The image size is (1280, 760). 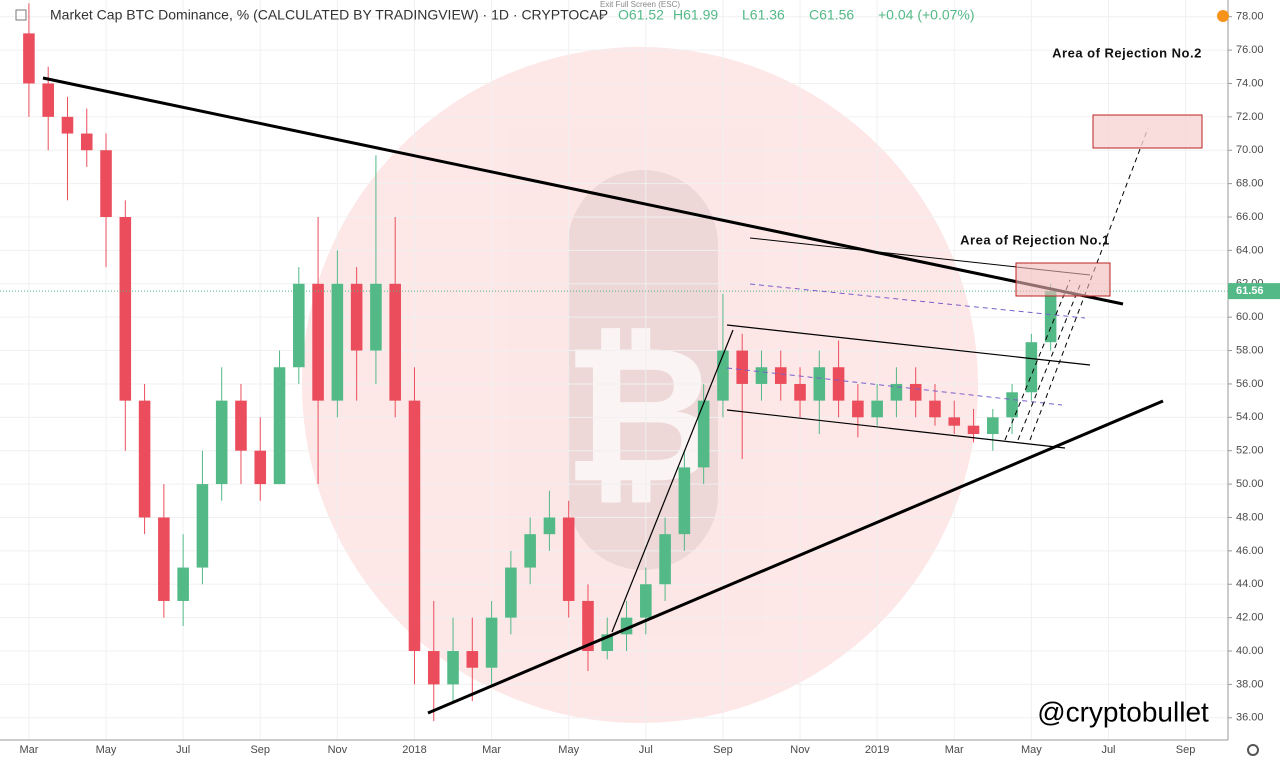 I want to click on ohlc-change: +0.04 (+0.07%), so click(x=926, y=15).